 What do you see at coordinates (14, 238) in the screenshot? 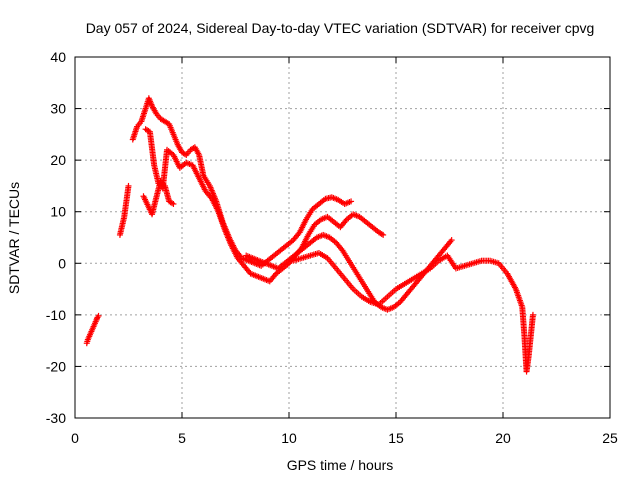
I see `y-axis-label: SDTVAR / TECUs` at bounding box center [14, 238].